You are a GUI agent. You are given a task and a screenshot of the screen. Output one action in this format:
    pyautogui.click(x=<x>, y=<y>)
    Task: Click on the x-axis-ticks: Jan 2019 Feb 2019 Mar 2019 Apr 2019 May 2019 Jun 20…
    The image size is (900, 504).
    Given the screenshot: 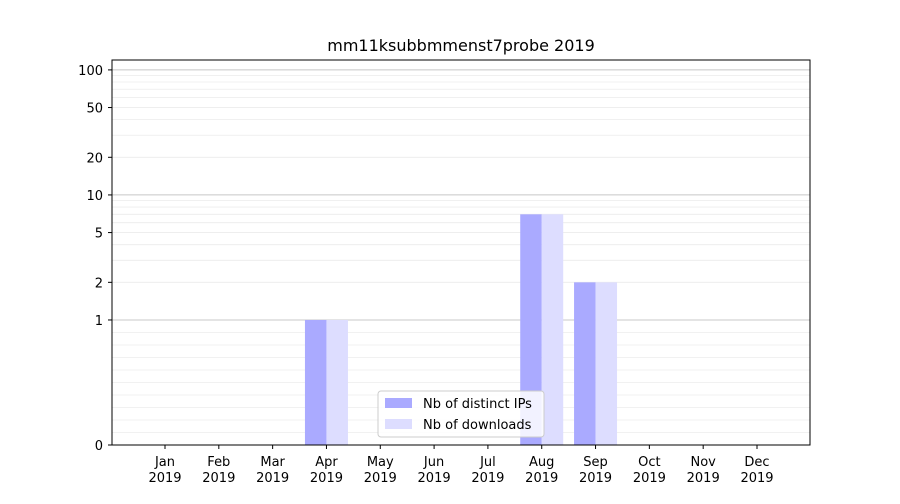 What is the action you would take?
    pyautogui.click(x=461, y=465)
    